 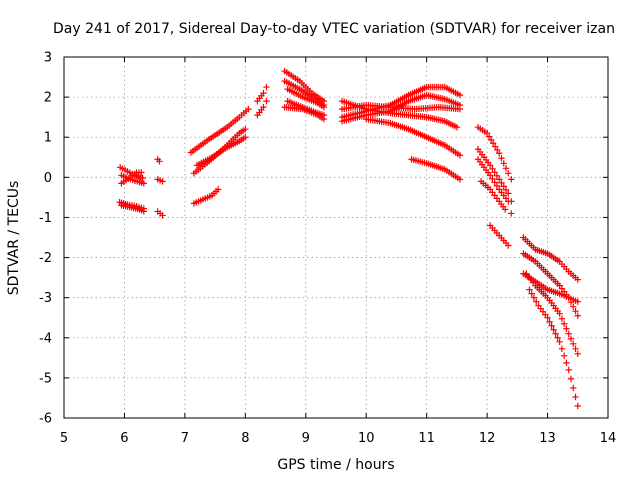 What do you see at coordinates (48, 58) in the screenshot?
I see `y-tick-label: 3` at bounding box center [48, 58].